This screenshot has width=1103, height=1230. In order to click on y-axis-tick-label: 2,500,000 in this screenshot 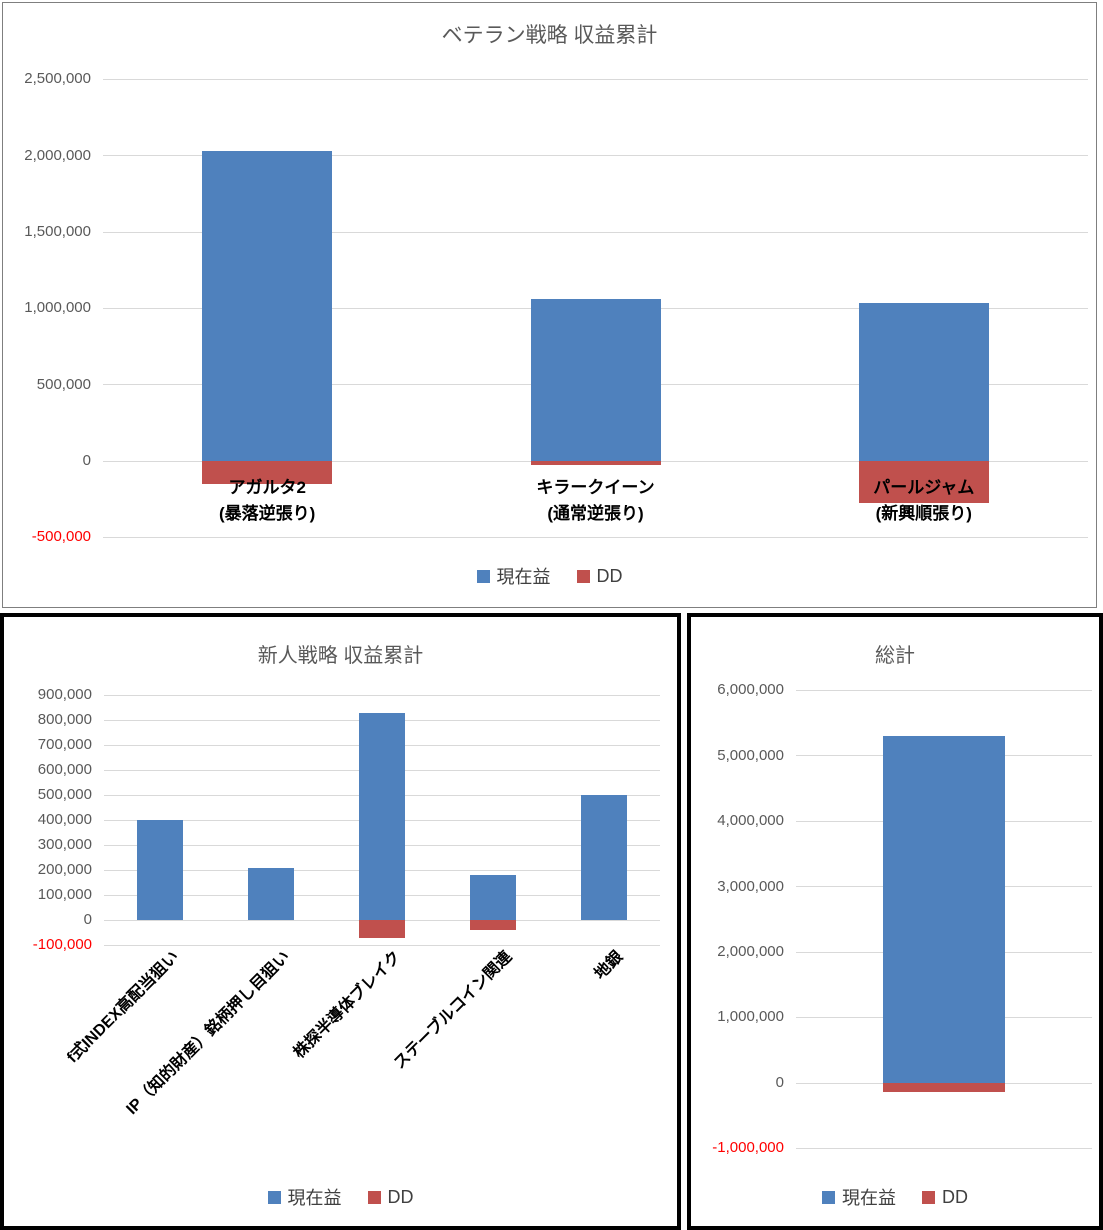, I will do `click(57, 79)`.